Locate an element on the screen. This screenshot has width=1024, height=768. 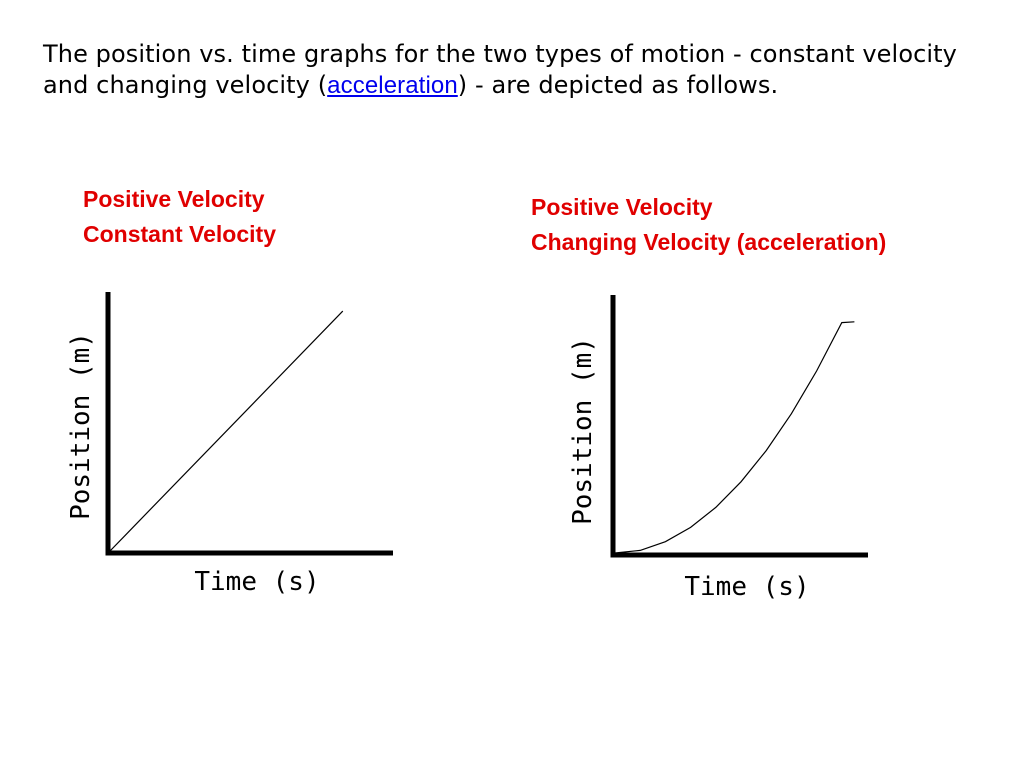
position-time-chart-constant: Time (s) Position (m) is located at coordinates (229, 444).